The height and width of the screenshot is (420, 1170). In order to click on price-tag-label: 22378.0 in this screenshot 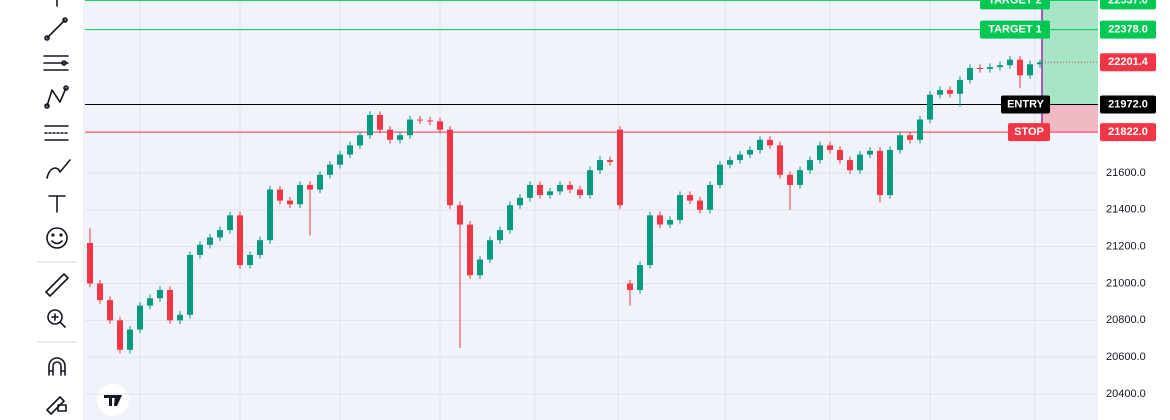, I will do `click(1128, 30)`.